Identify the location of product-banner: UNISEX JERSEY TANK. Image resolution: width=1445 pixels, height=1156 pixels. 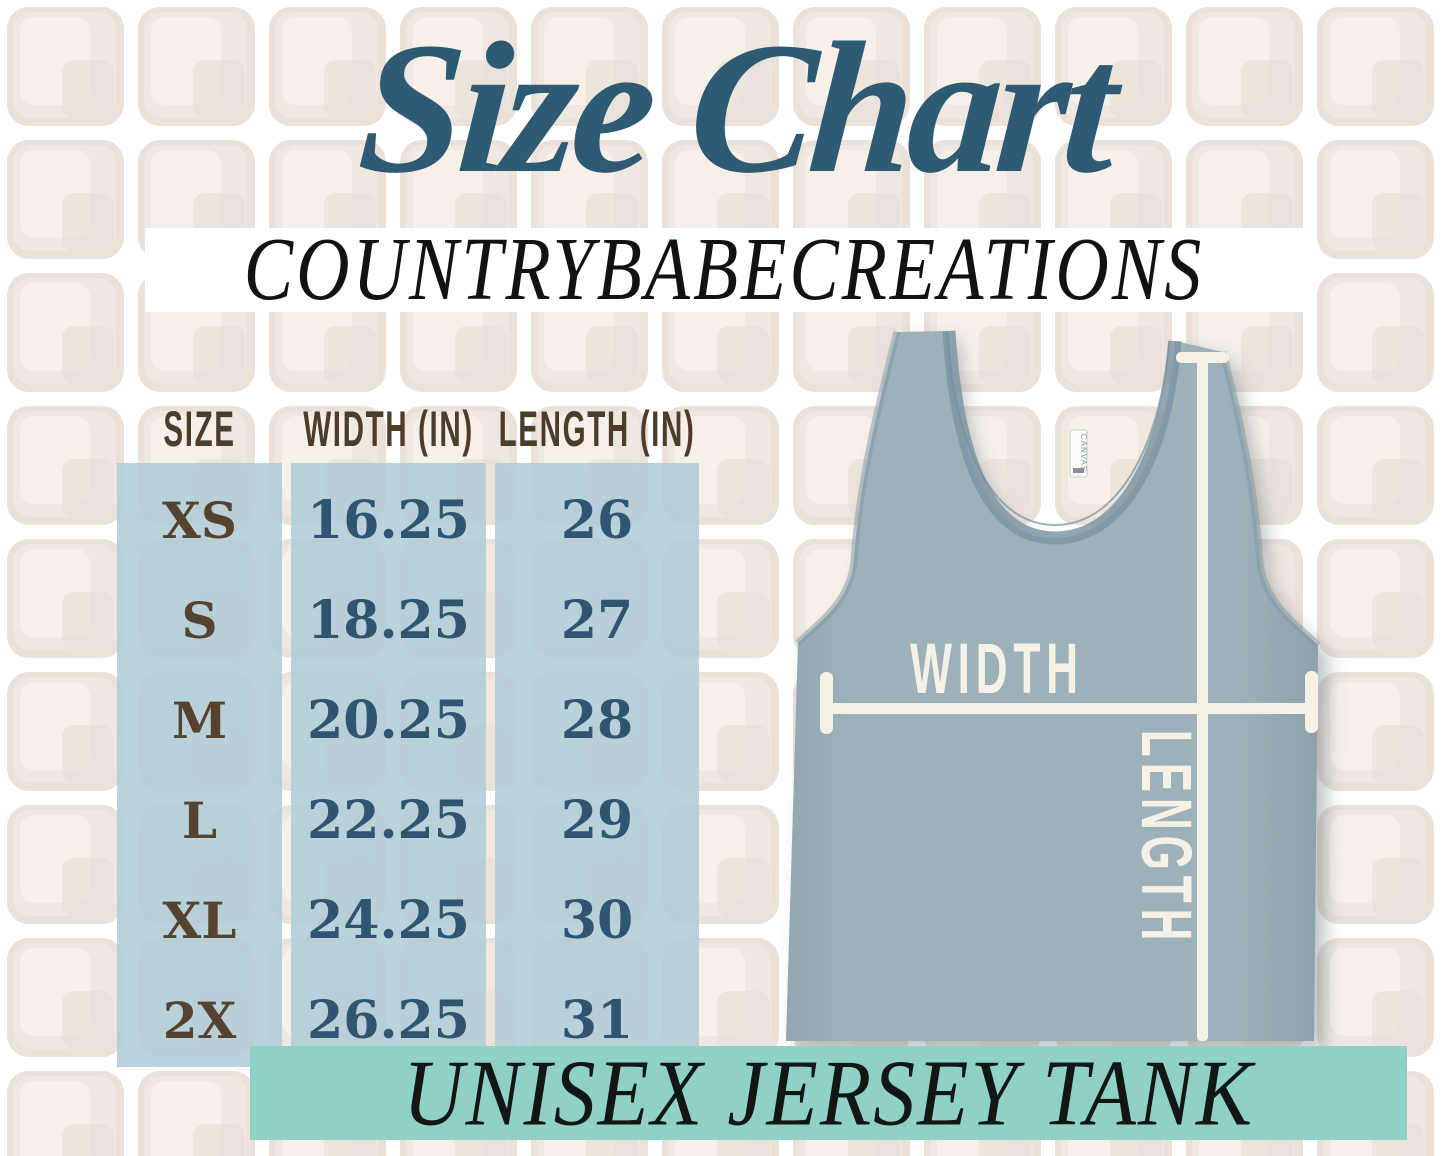
(828, 1093).